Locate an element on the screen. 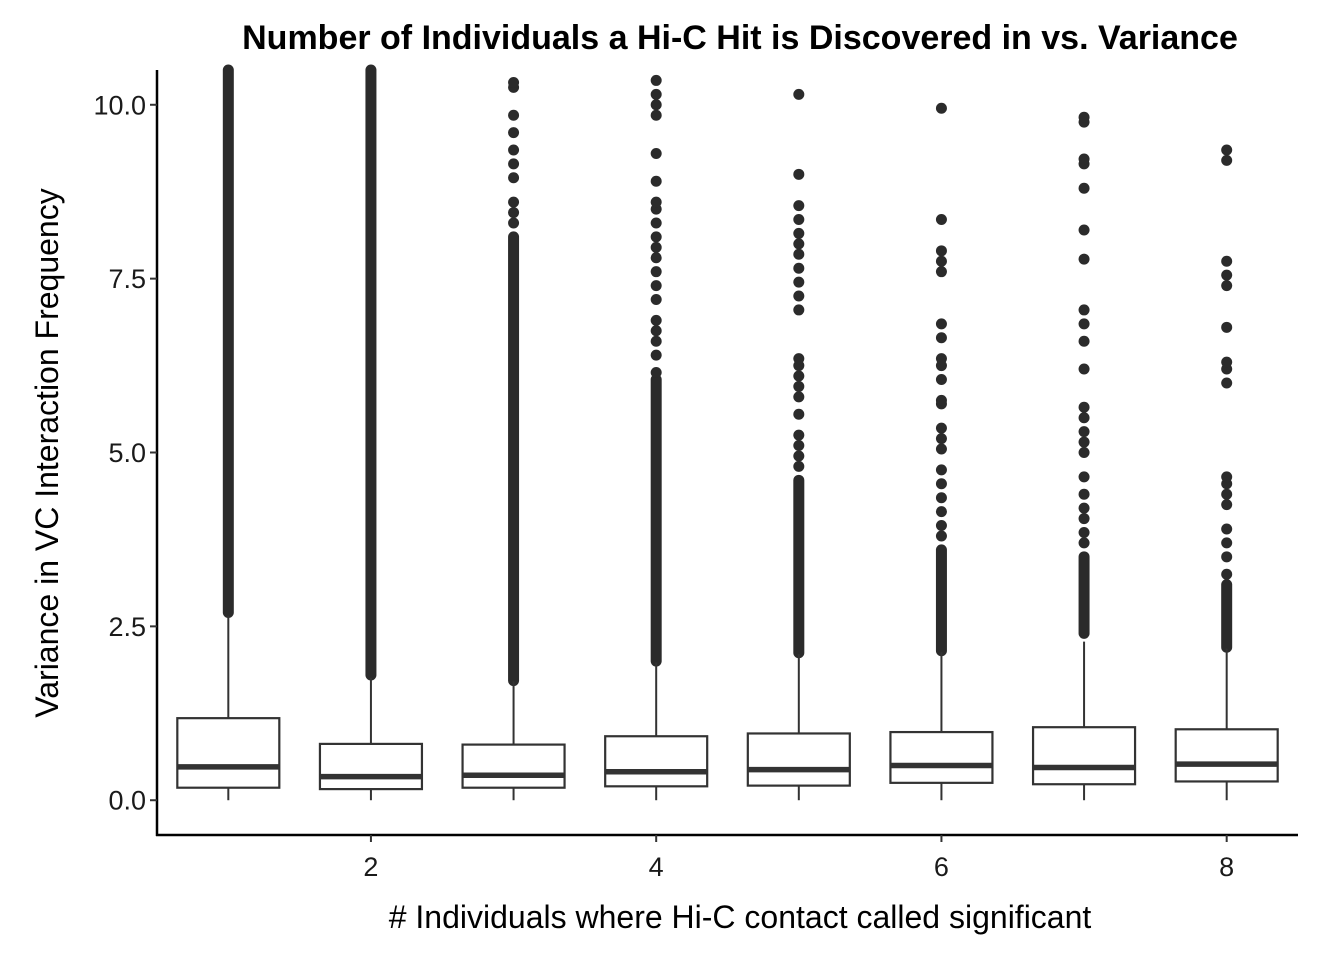 This screenshot has width=1344, height=960. y-axis-title: Variance in VC Interaction Frequency is located at coordinates (47, 452).